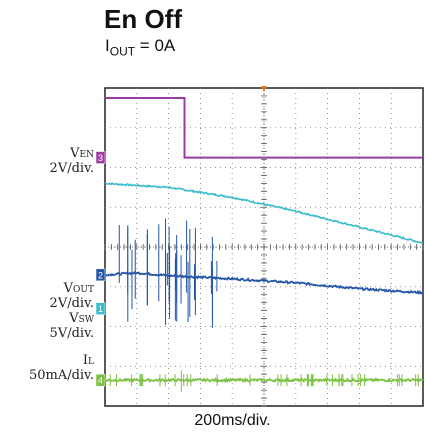 This screenshot has height=438, width=425. I want to click on series-vsw-line, so click(264, 213).